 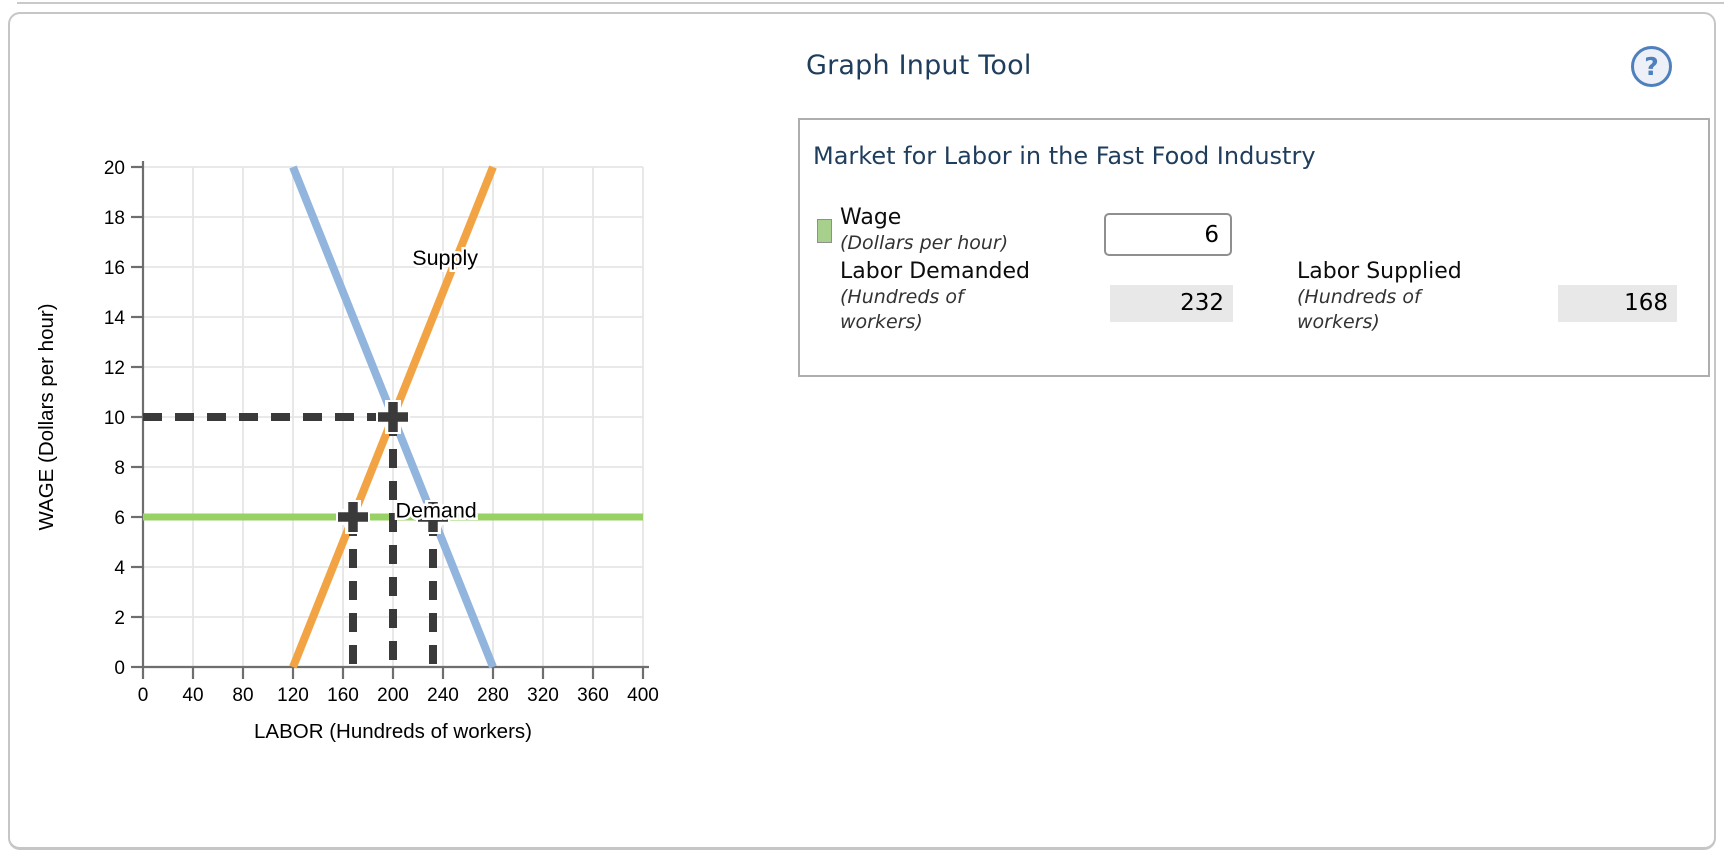 What do you see at coordinates (902, 309) in the screenshot?
I see `labor-demanded-sublabel: (Hundreds of workers)` at bounding box center [902, 309].